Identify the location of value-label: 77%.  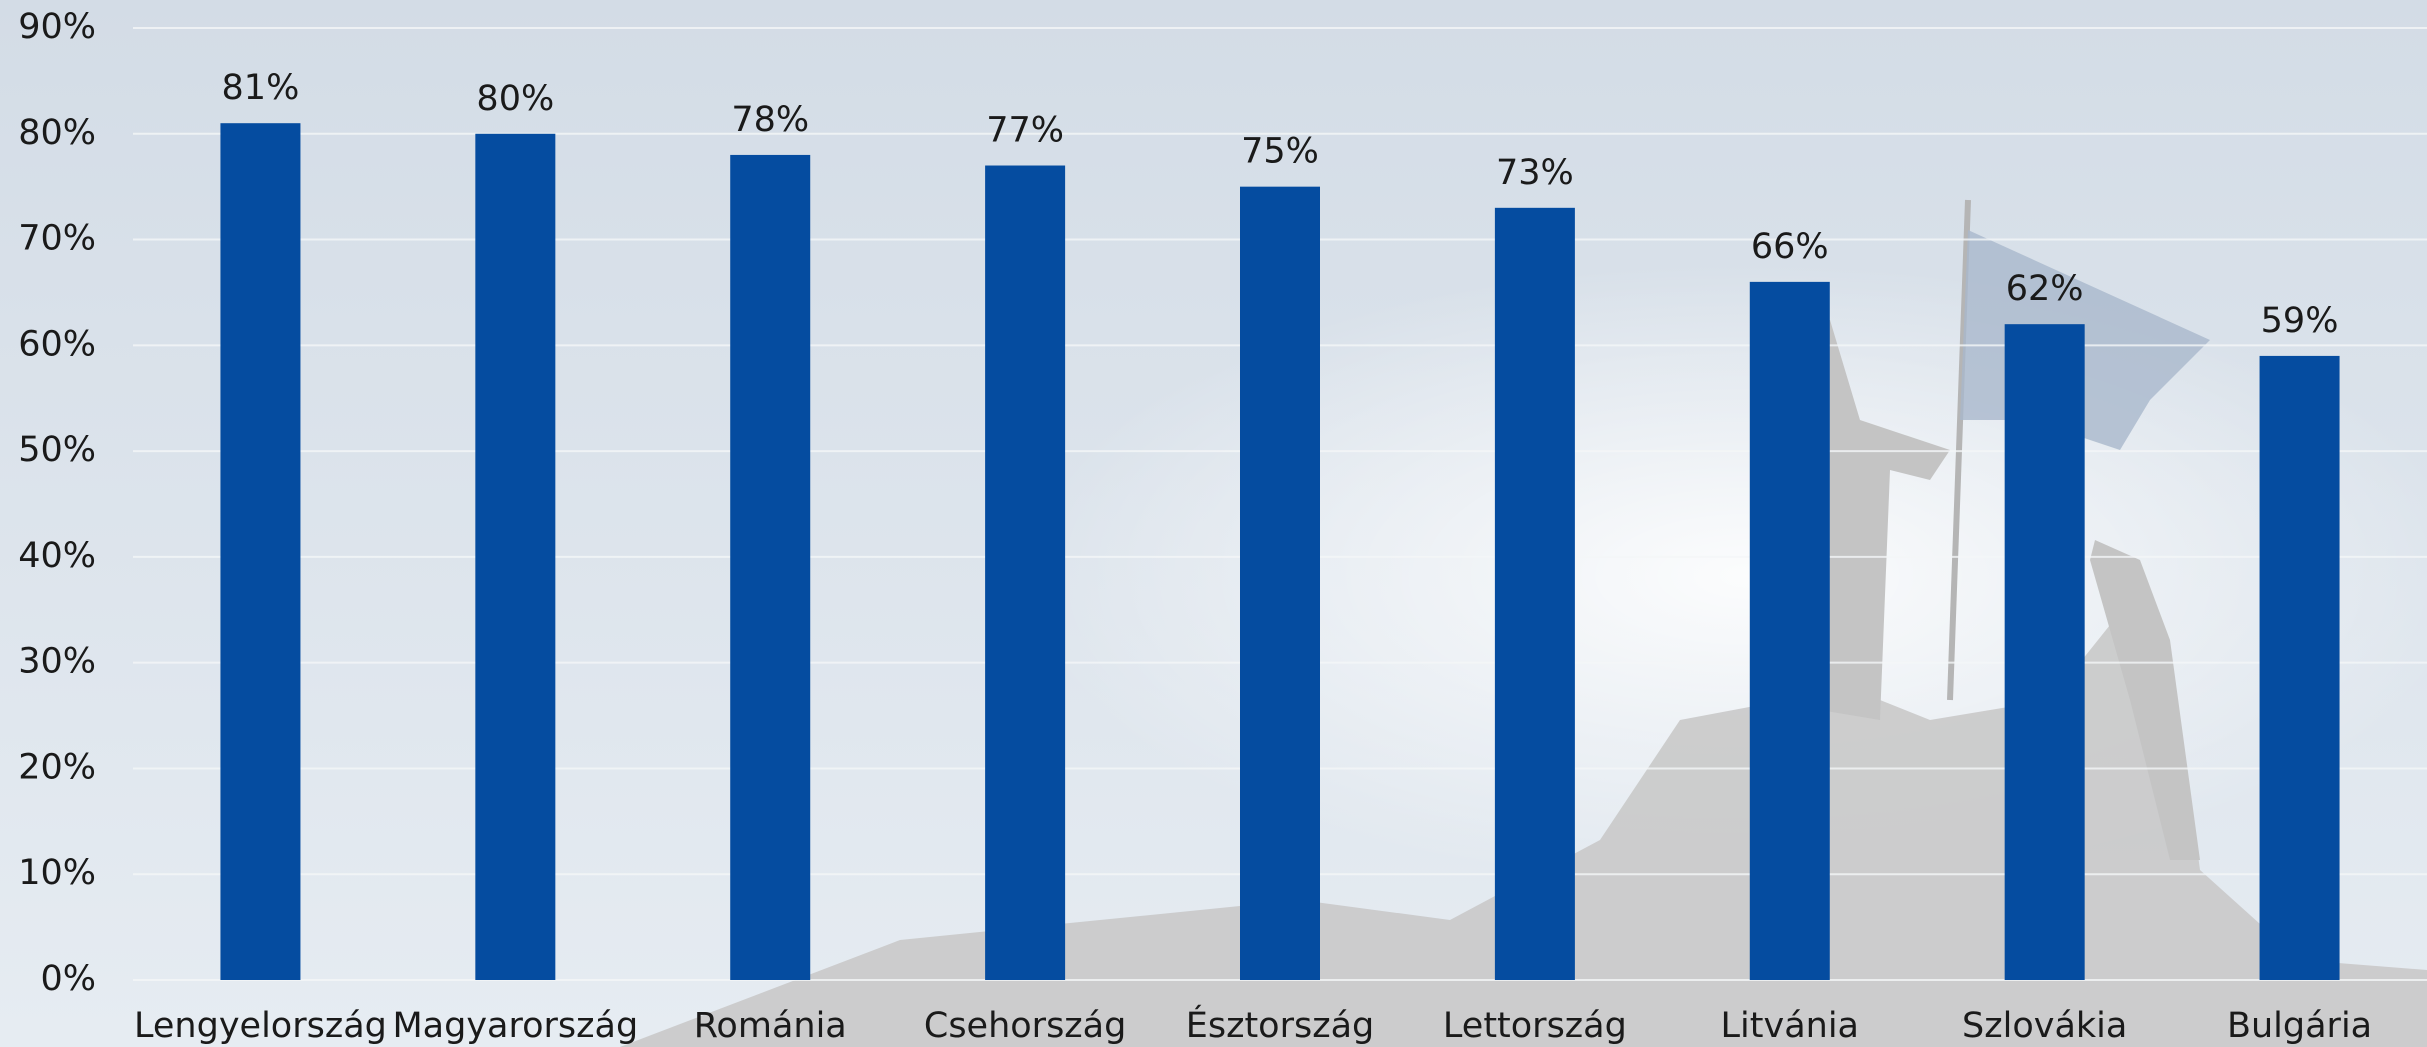
(1025, 131).